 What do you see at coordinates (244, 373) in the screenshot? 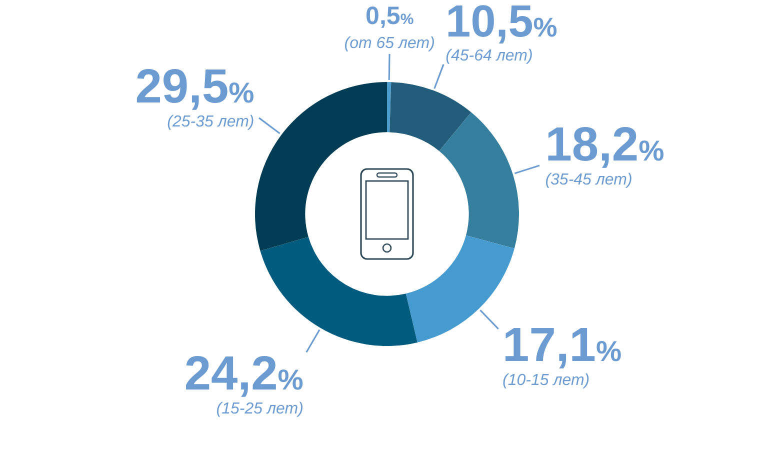
I see `data-label: 24,2%` at bounding box center [244, 373].